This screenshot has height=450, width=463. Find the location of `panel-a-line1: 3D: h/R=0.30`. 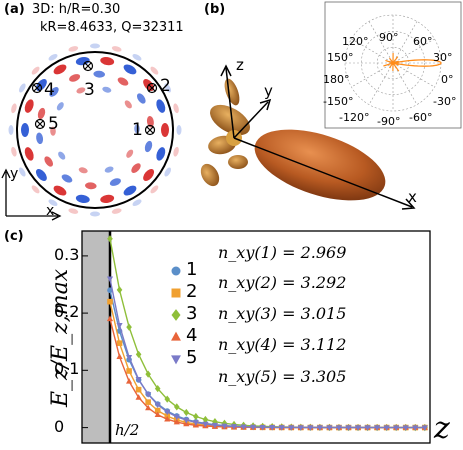

panel-a-line1: 3D: h/R=0.30 is located at coordinates (76, 9).